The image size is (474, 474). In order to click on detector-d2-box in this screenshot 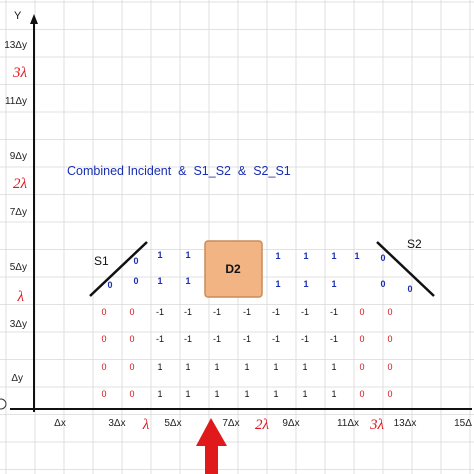, I will do `click(233, 269)`.